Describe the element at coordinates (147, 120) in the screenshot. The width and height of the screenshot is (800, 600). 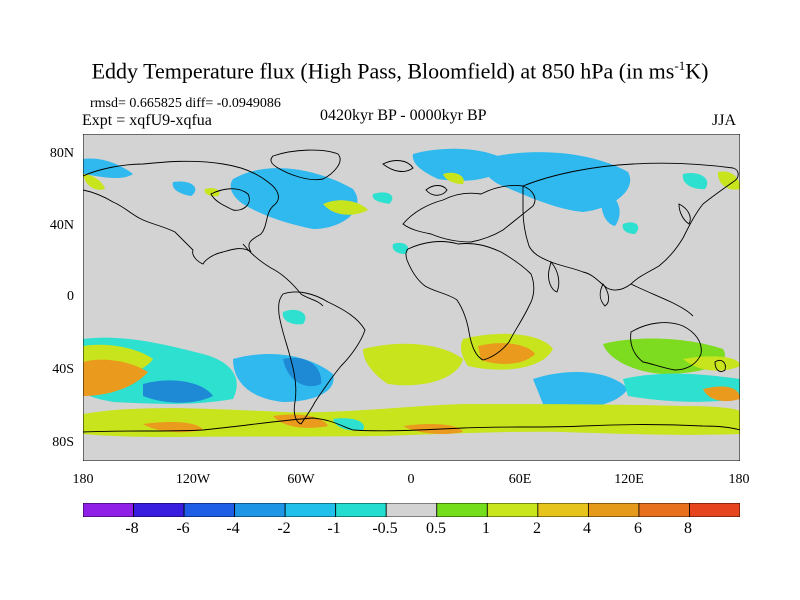
I see `experiment-label: Expt = xqfU9-xqfua` at that location.